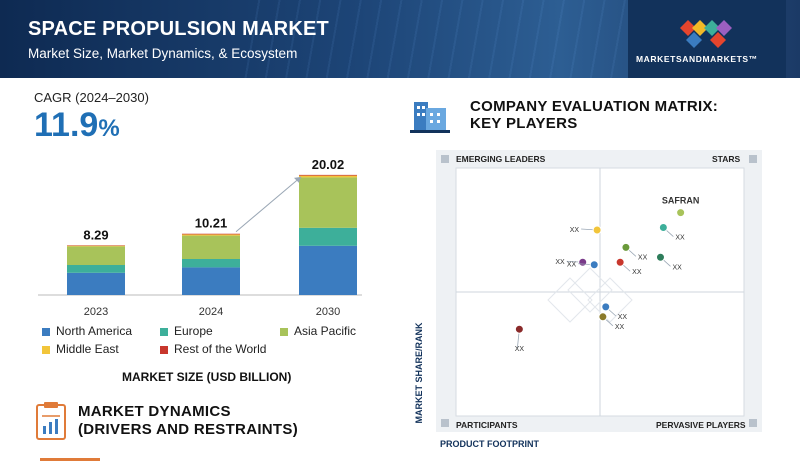 The image size is (800, 461). I want to click on x-axis-label: PRODUCT FOOTPRINT, so click(489, 444).